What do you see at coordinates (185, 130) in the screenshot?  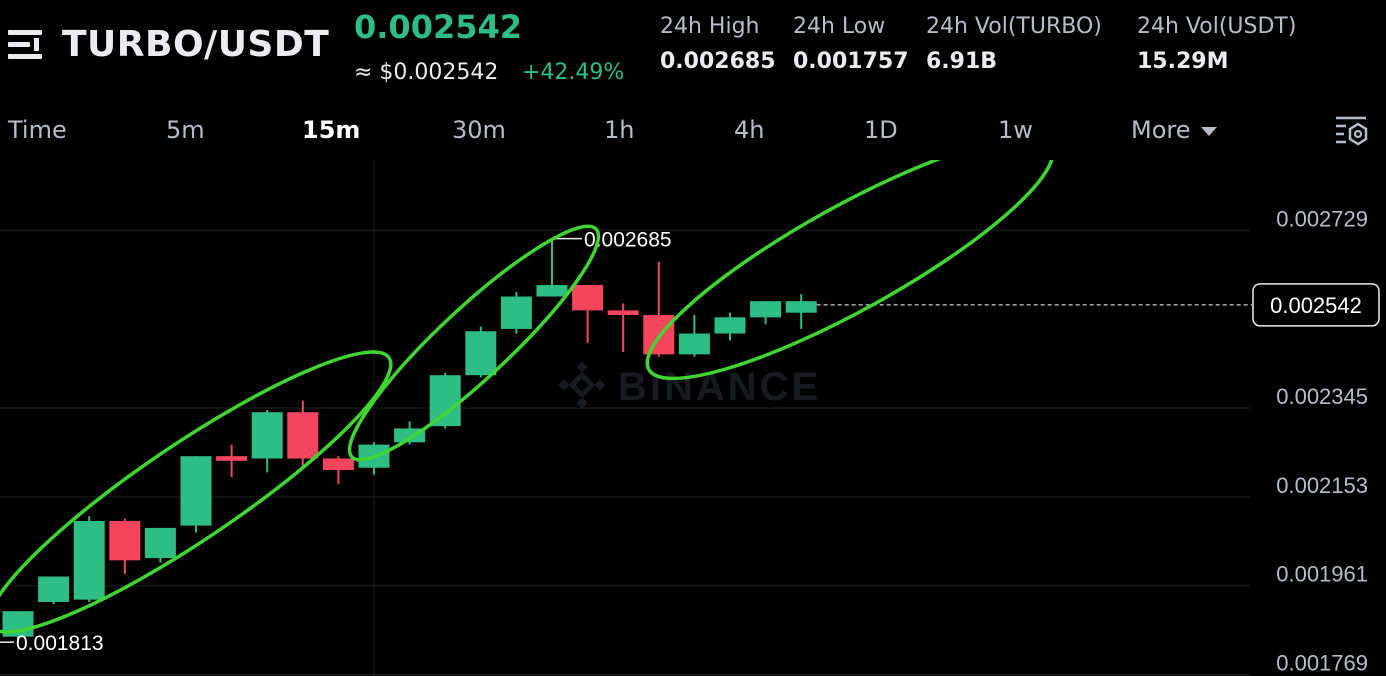 I see `tab-5m: 5m` at bounding box center [185, 130].